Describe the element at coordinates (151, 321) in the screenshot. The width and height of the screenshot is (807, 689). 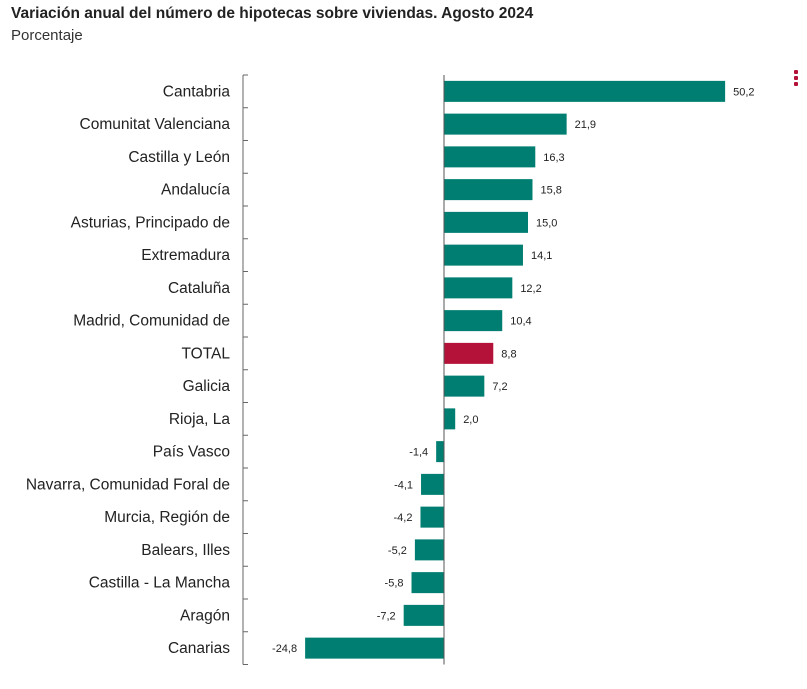
I see `category-label: Madrid, Comunidad de` at that location.